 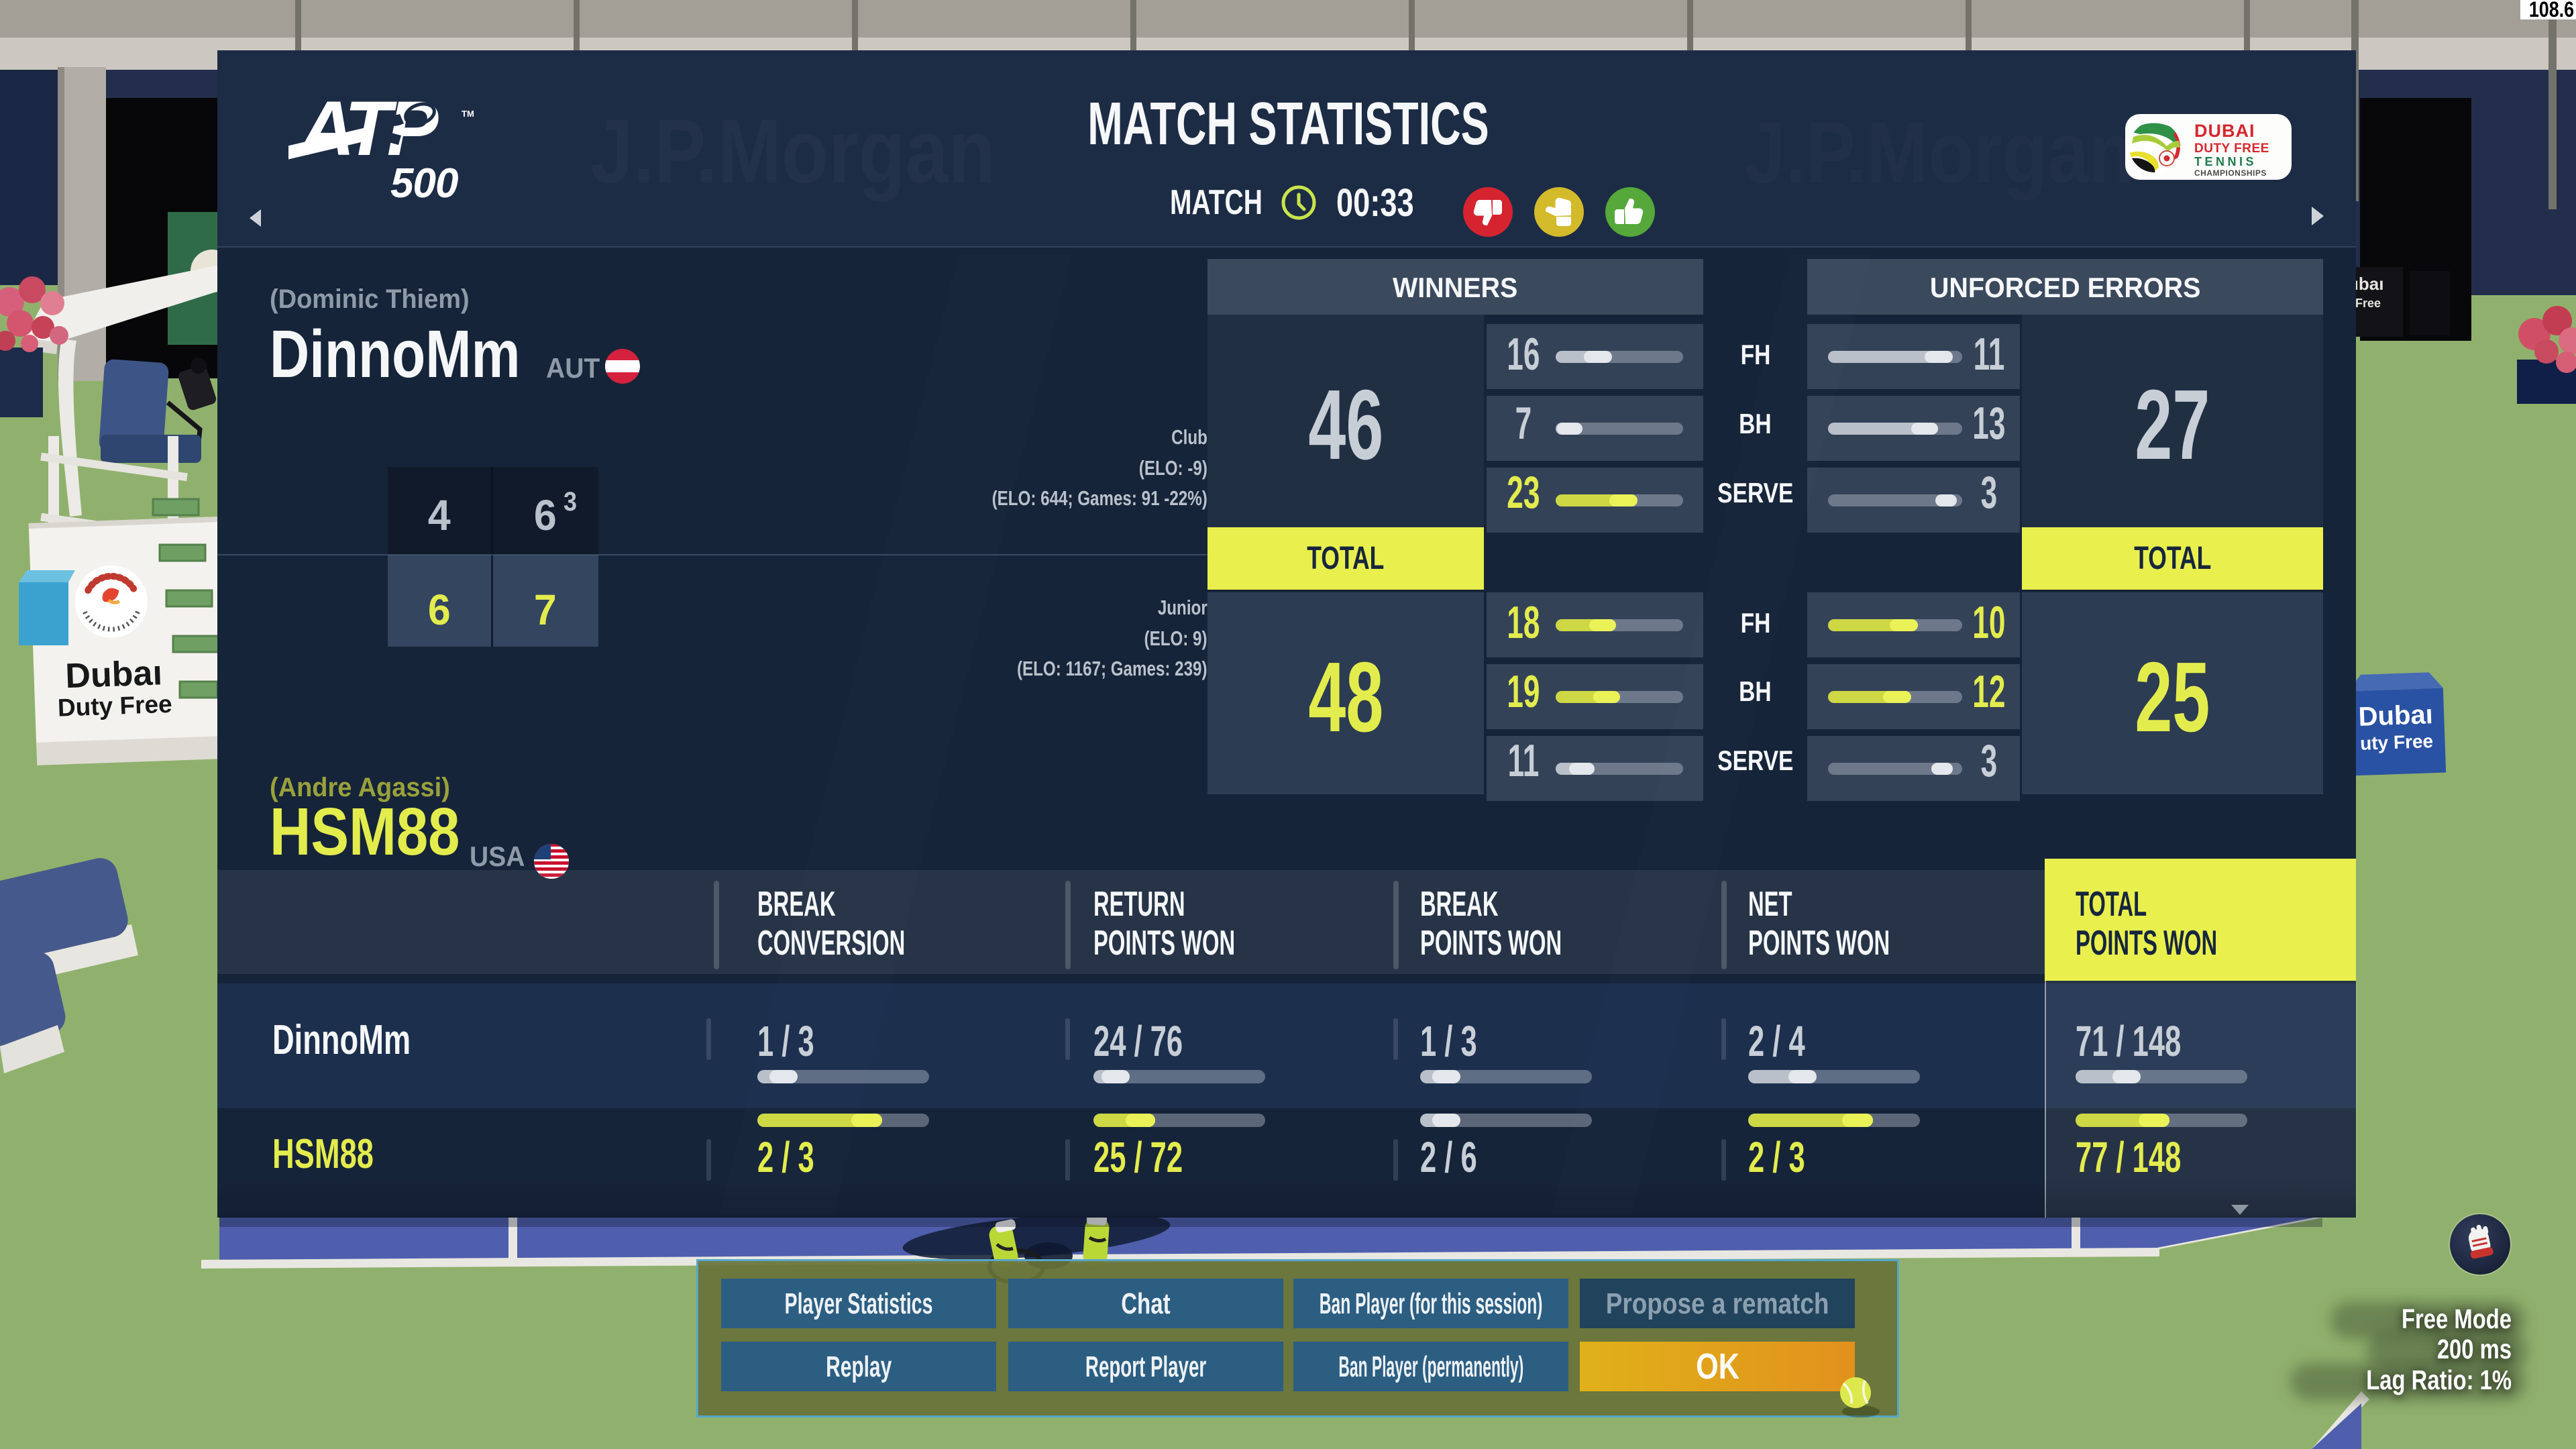 What do you see at coordinates (2224, 131) in the screenshot?
I see `svg-text: DUBAI` at bounding box center [2224, 131].